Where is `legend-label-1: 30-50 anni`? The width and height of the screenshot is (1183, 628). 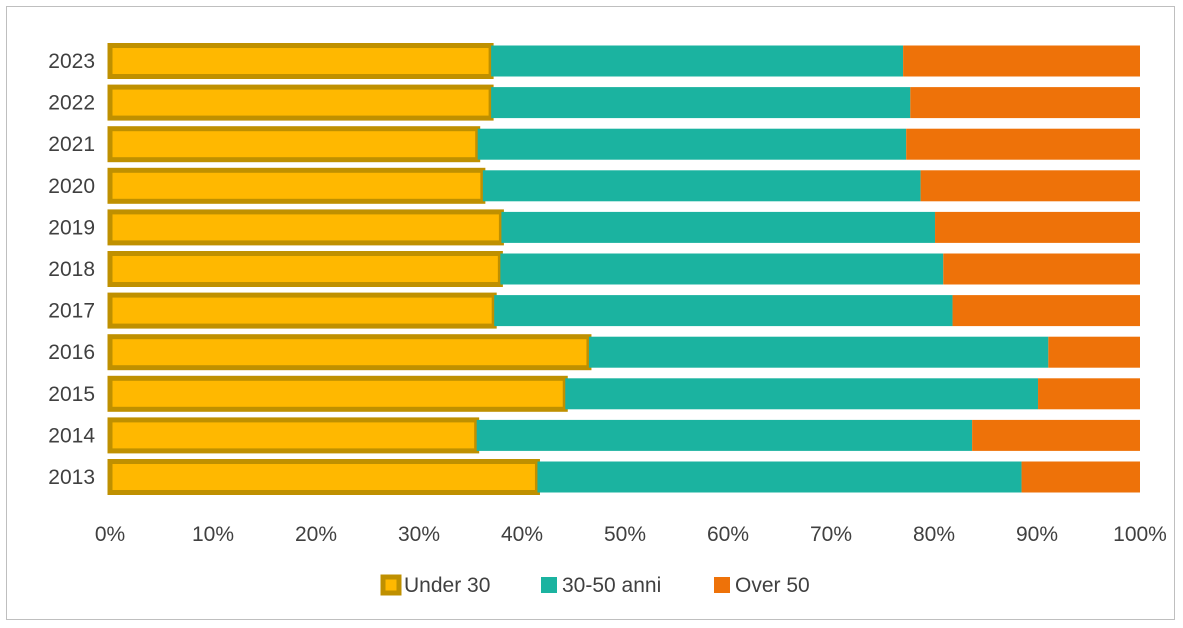
legend-label-1: 30-50 anni is located at coordinates (611, 585).